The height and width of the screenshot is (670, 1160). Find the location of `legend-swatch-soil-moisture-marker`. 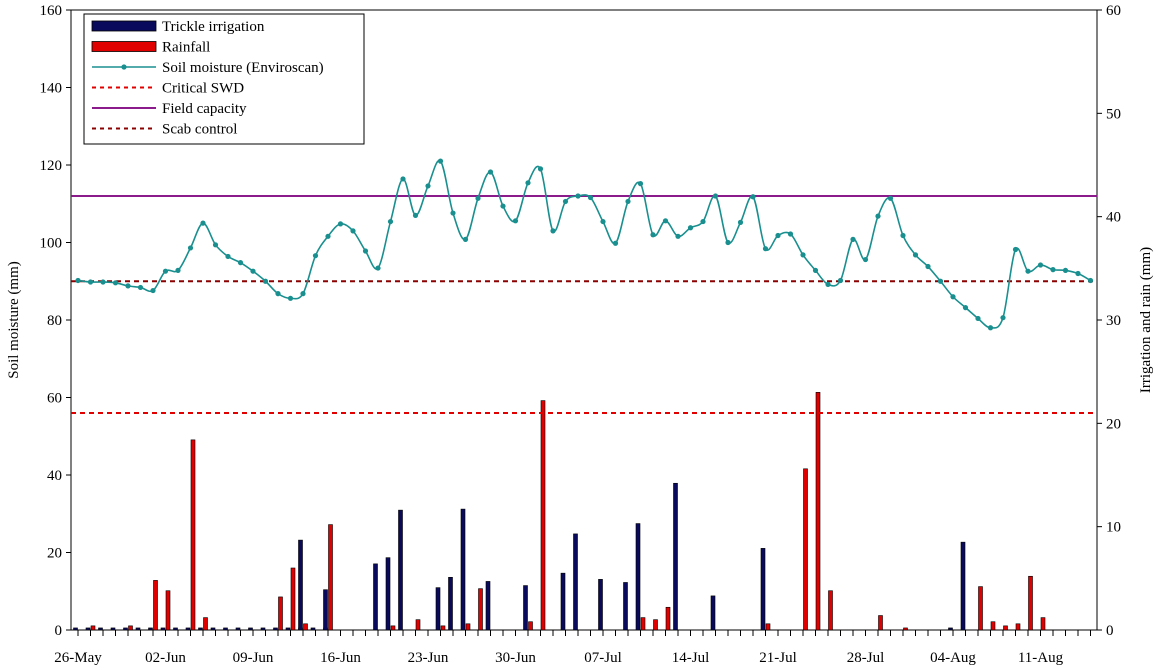

legend-swatch-soil-moisture-marker is located at coordinates (124, 67).